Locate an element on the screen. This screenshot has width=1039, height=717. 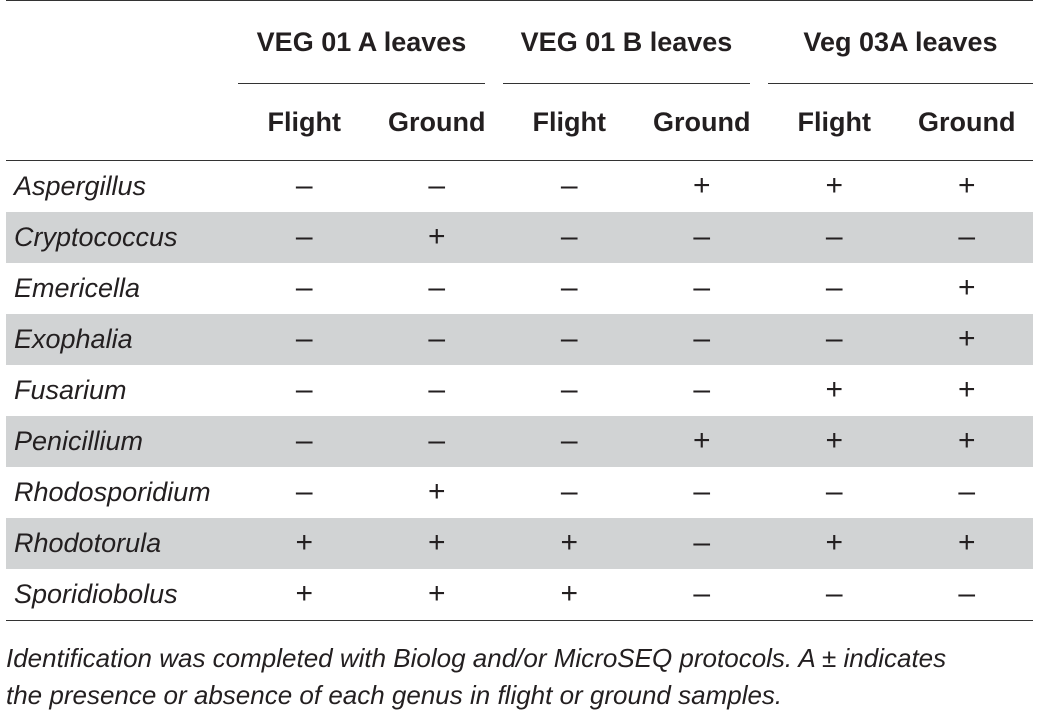
table-row: Cryptococcus – + – – – – is located at coordinates (519, 237).